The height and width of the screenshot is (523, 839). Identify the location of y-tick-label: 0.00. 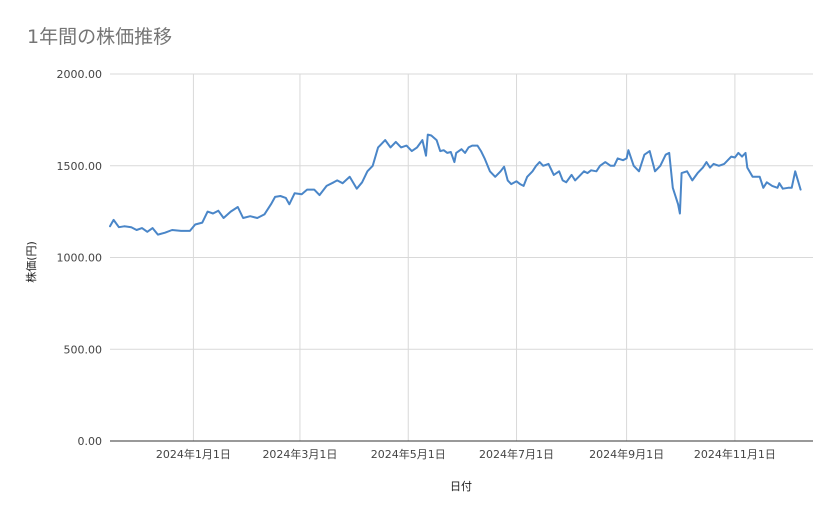
(90, 441).